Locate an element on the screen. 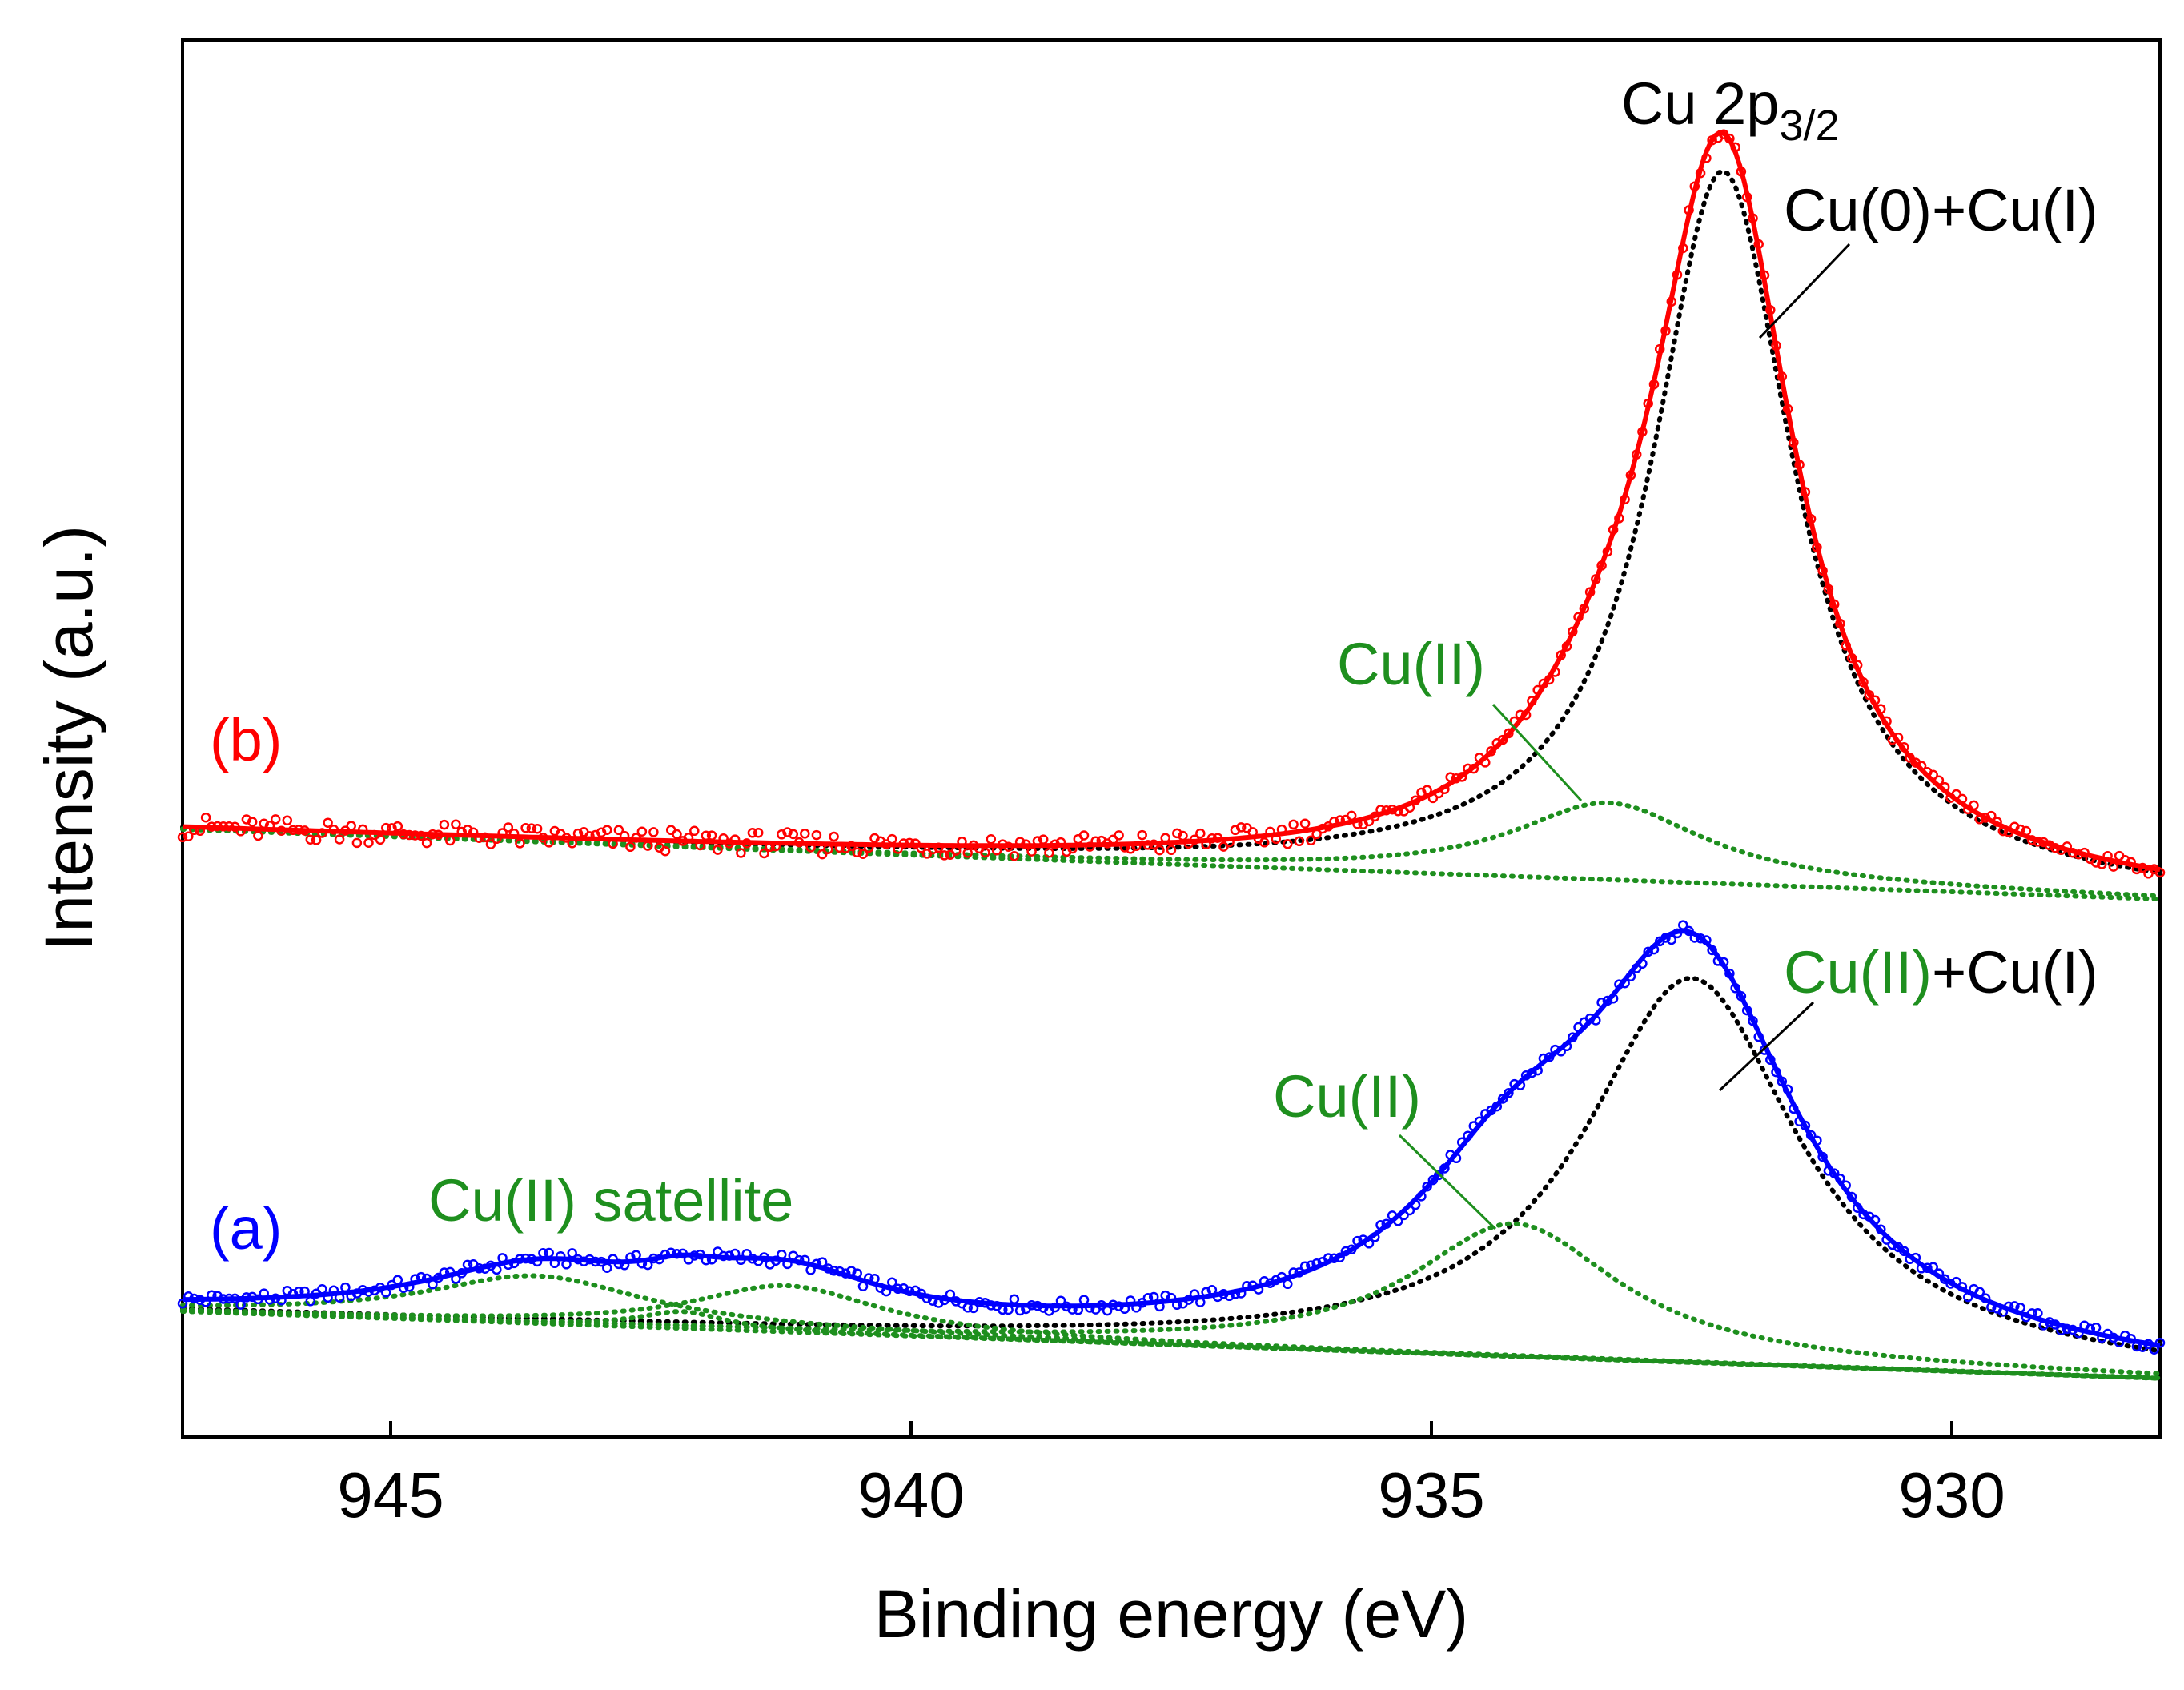 This screenshot has width=2184, height=1690. x-tick-label: 935 is located at coordinates (1431, 1495).